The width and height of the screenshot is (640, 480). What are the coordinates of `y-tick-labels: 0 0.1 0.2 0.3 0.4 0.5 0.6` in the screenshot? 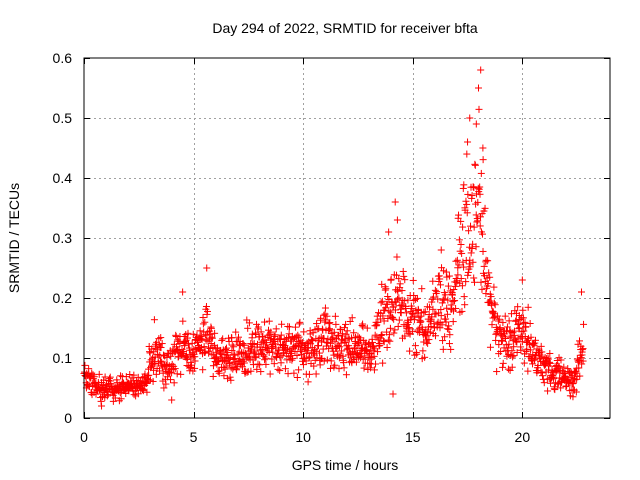 It's located at (63, 238).